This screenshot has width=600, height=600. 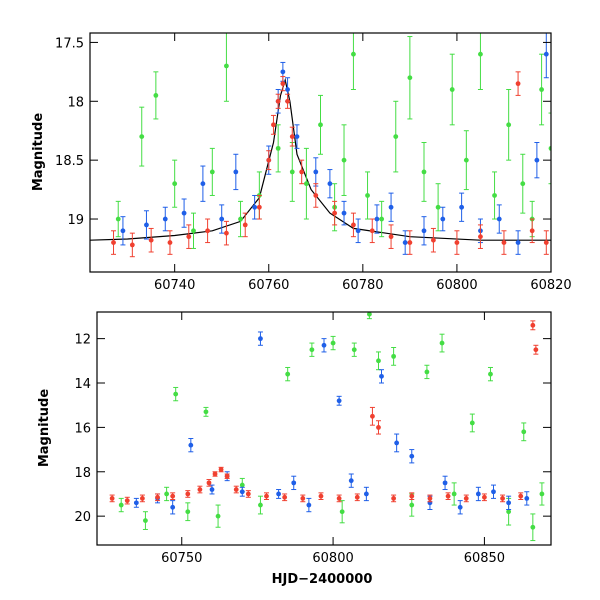 What do you see at coordinates (174, 285) in the screenshot?
I see `top-x-tick-label: 60740` at bounding box center [174, 285].